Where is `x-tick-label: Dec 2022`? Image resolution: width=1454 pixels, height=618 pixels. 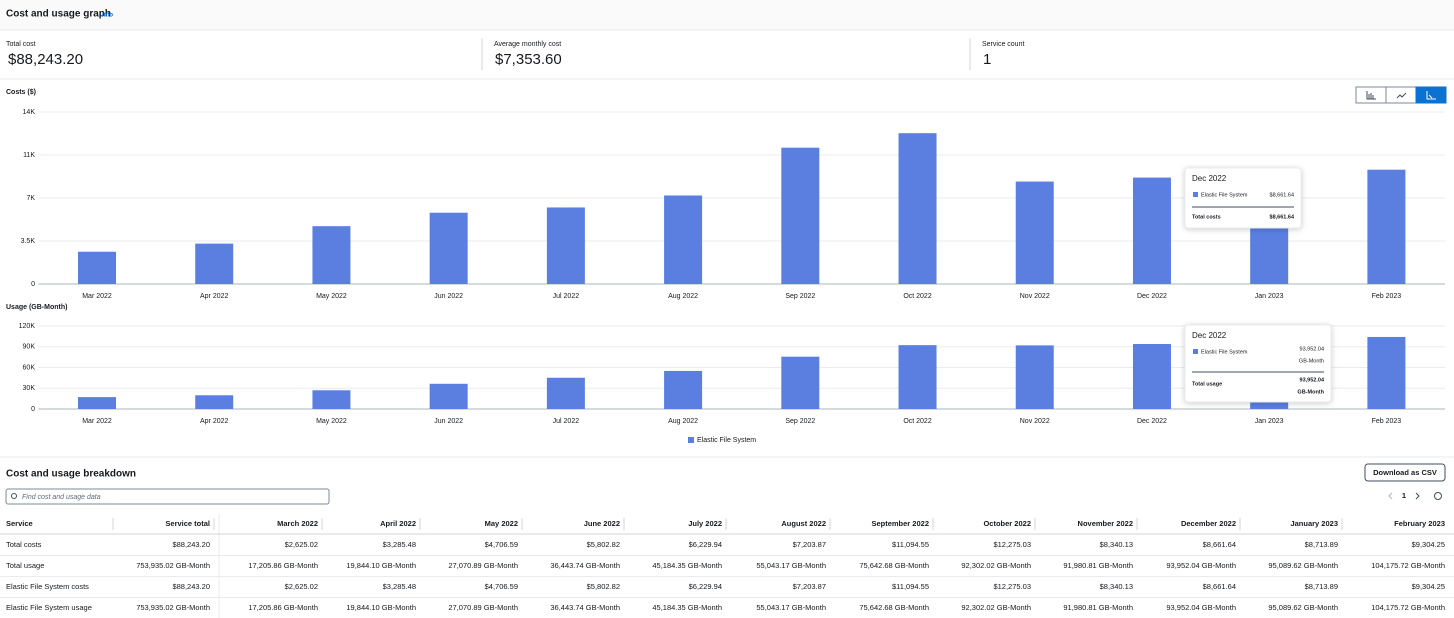
x-tick-label: Dec 2022 is located at coordinates (1152, 296).